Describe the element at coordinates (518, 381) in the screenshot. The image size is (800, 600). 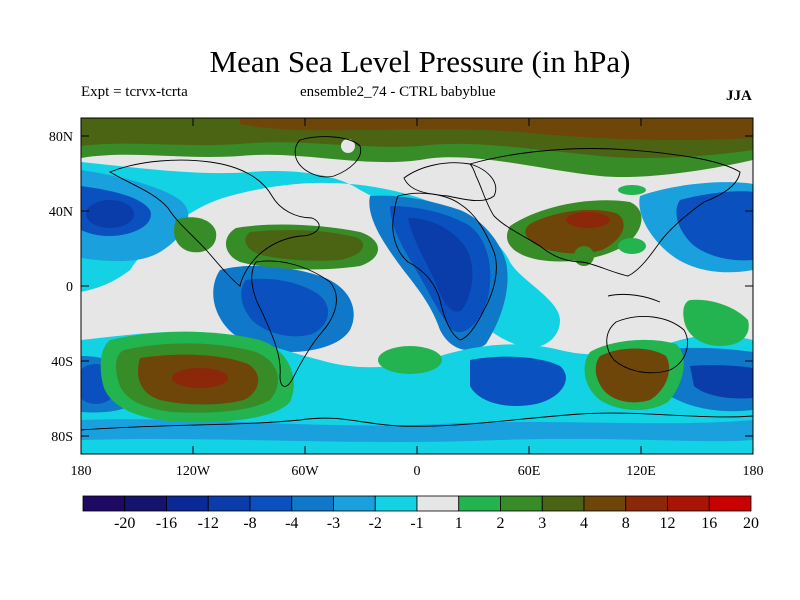
I see `south-atlantic-low` at that location.